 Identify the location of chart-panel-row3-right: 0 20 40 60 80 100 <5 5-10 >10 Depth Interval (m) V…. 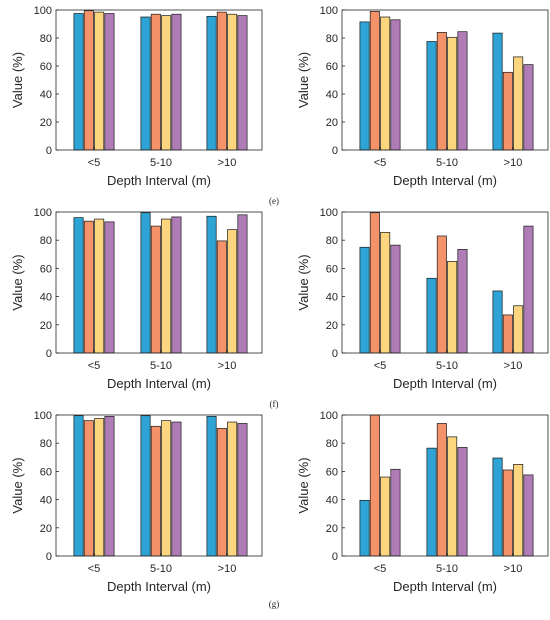
(422, 502).